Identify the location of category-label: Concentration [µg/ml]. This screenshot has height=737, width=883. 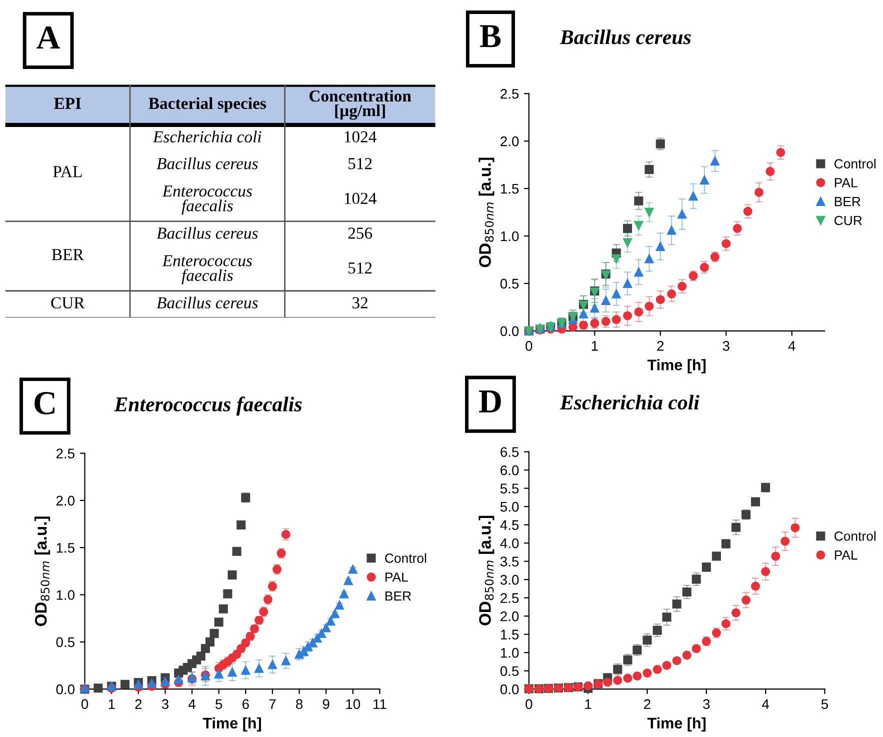
(361, 105).